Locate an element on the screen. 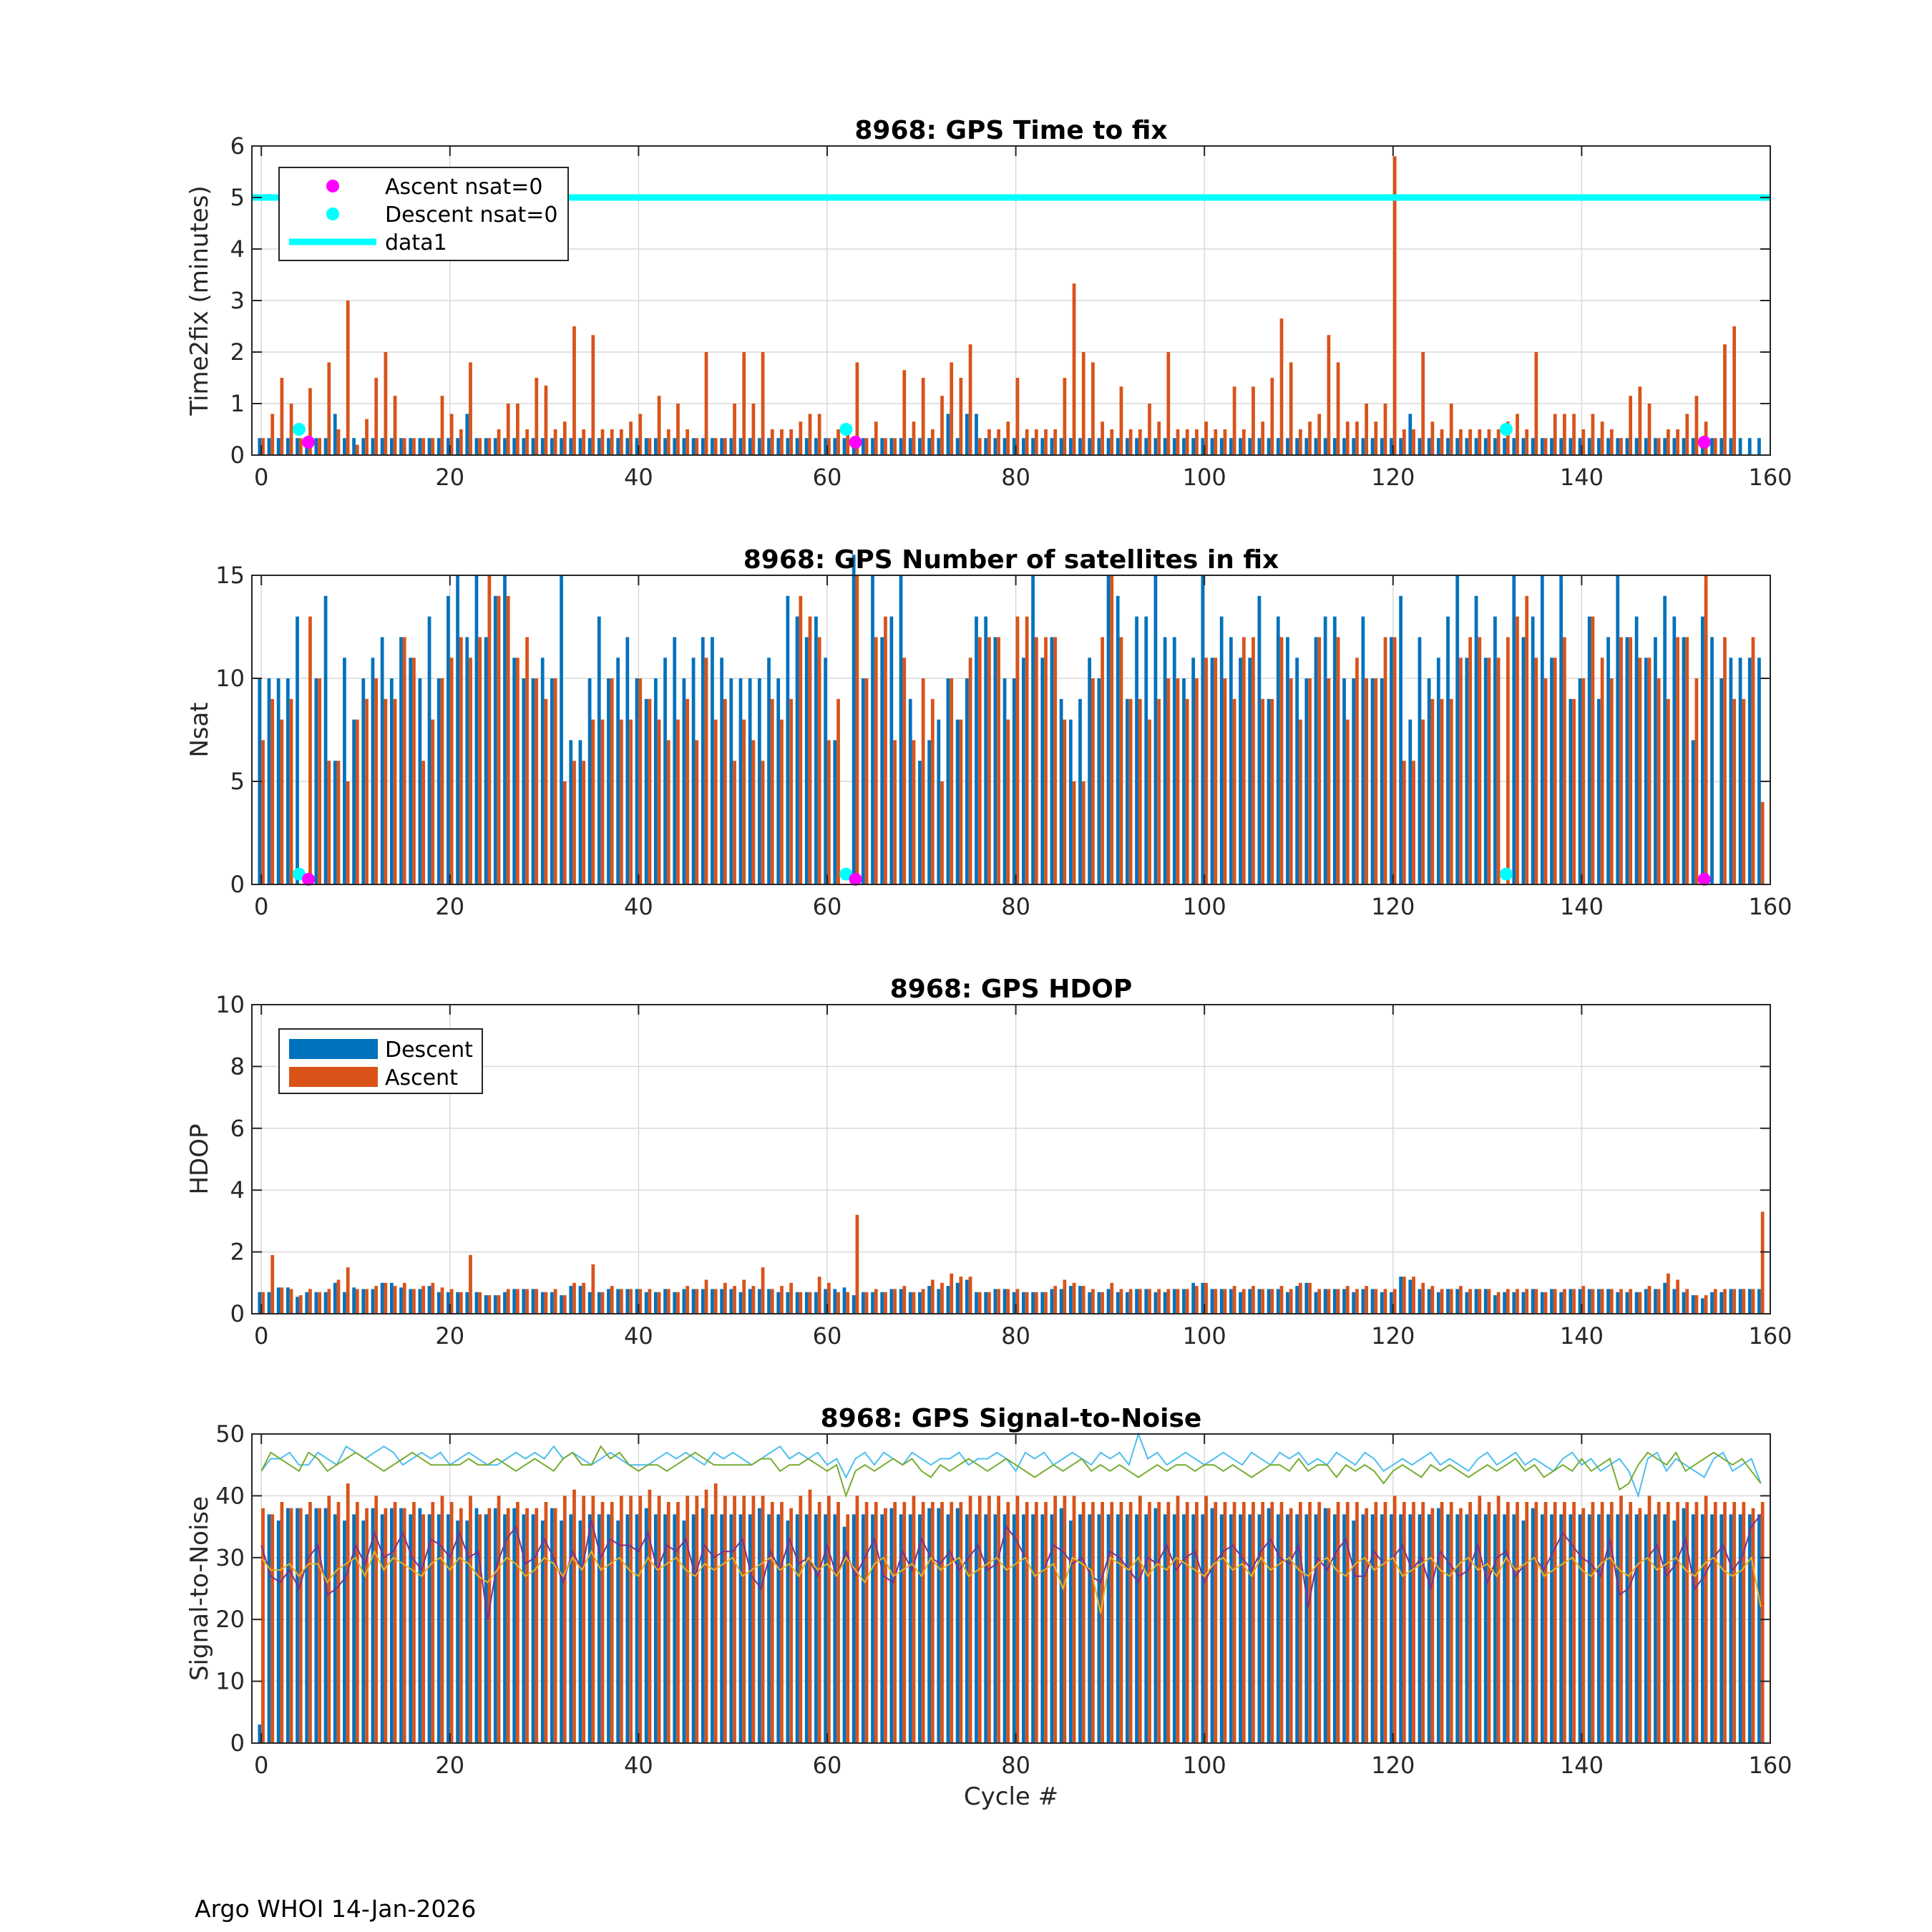  snr-title: 8968: GPS Signal-to-Noise is located at coordinates (1011, 1418).